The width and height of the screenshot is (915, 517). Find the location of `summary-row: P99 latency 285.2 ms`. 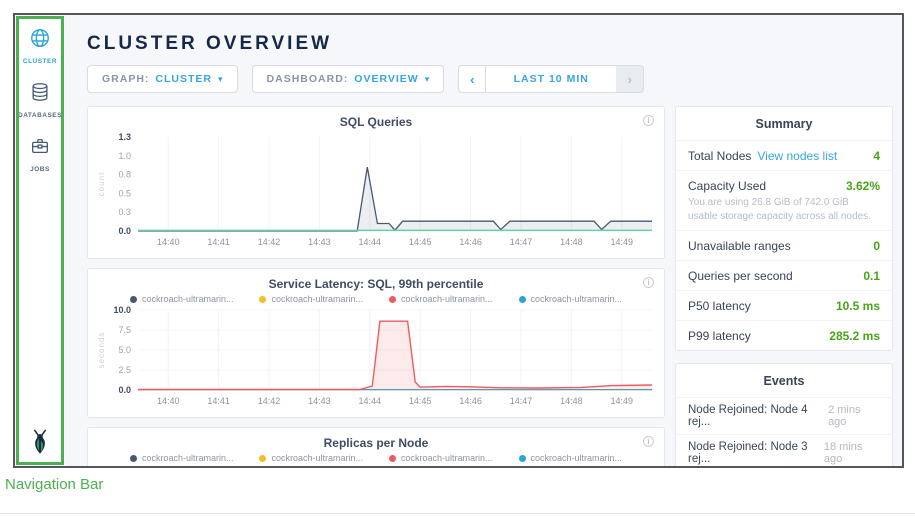

summary-row: P99 latency 285.2 ms is located at coordinates (784, 335).